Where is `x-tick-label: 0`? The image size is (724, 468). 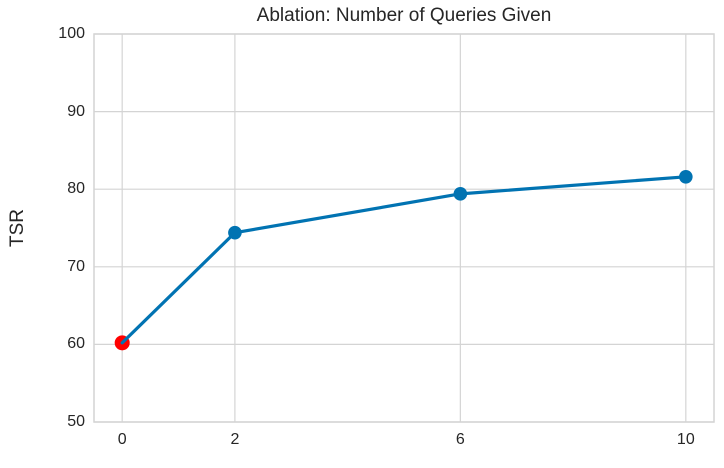 x-tick-label: 0 is located at coordinates (122, 439).